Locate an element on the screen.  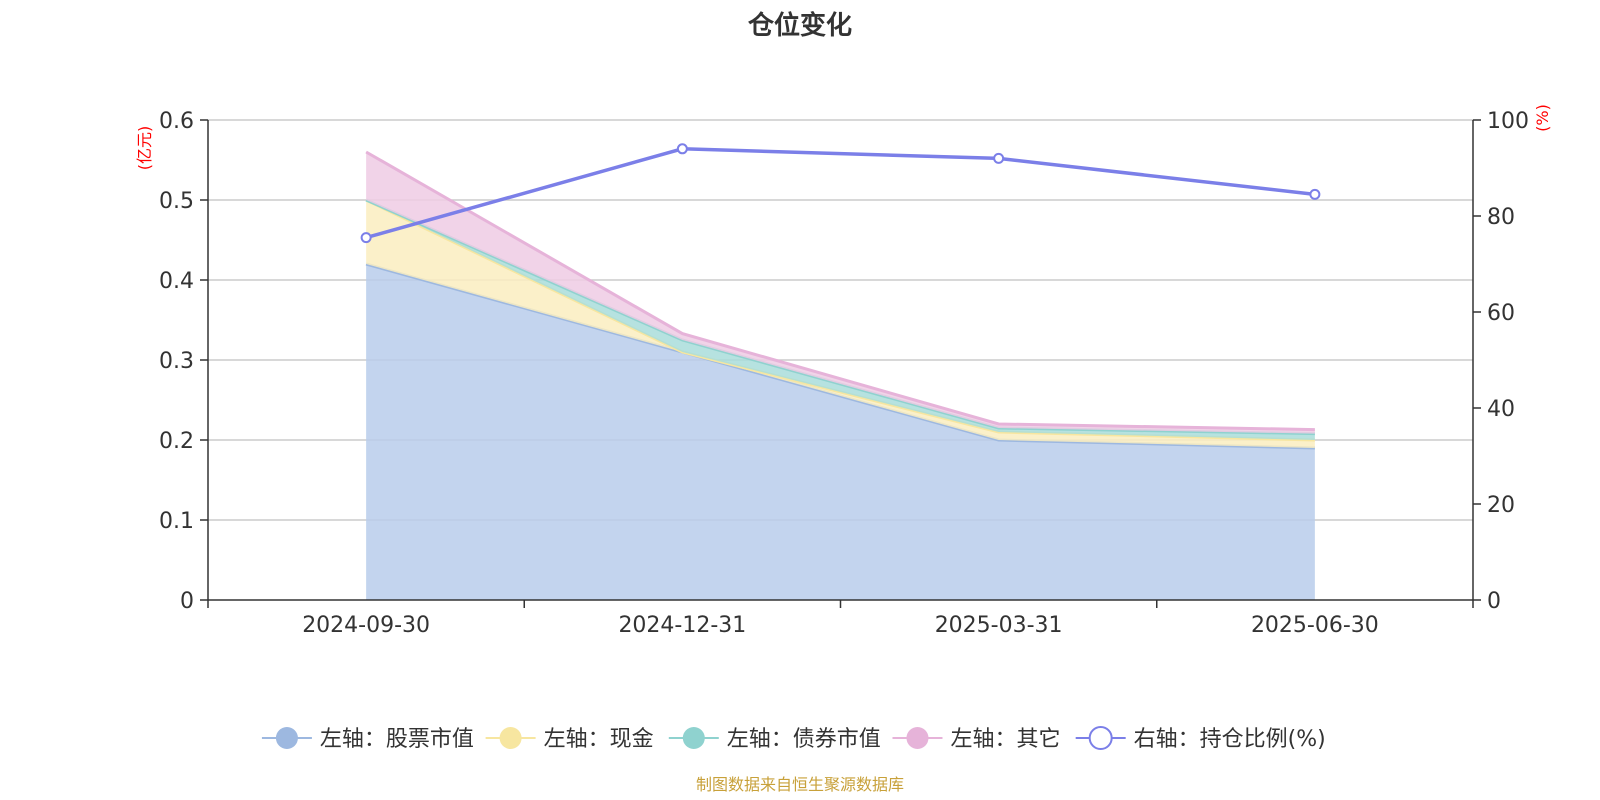
ratio-line-path is located at coordinates (840, 193).